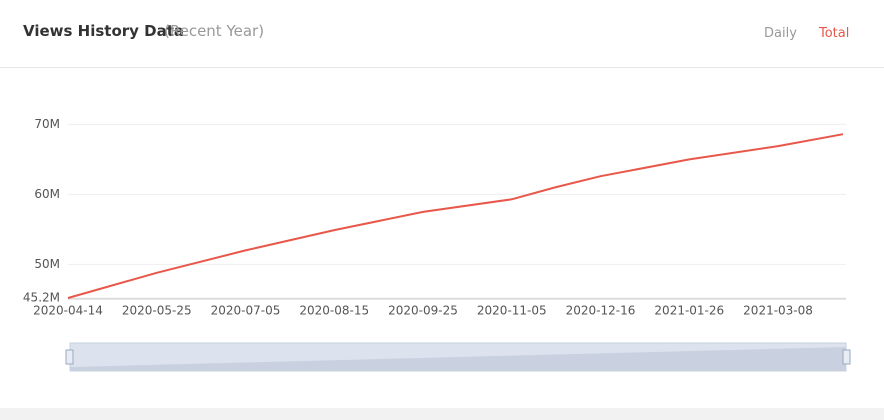 The height and width of the screenshot is (420, 884). I want to click on zoom-slider, so click(458, 357).